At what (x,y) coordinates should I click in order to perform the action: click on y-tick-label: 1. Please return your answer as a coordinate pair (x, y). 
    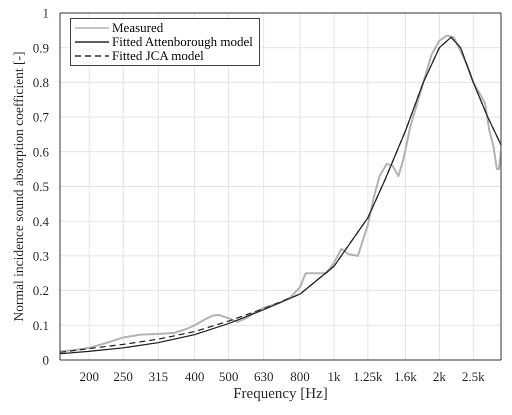
    Looking at the image, I should click on (45, 13).